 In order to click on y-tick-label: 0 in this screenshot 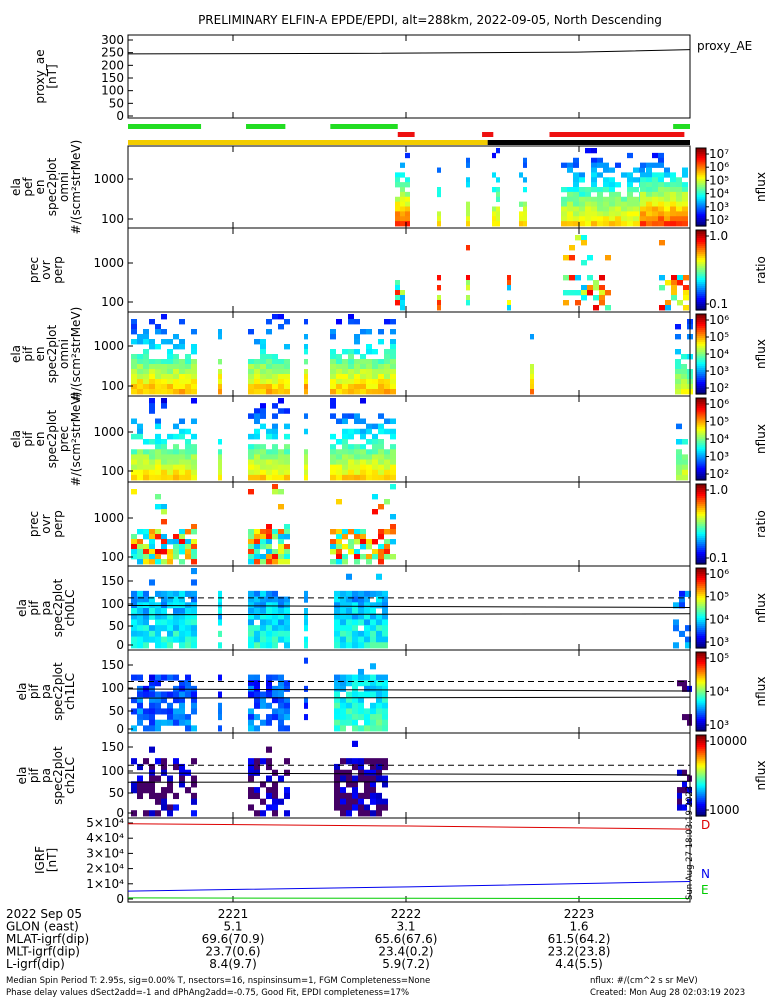, I will do `click(120, 729)`.